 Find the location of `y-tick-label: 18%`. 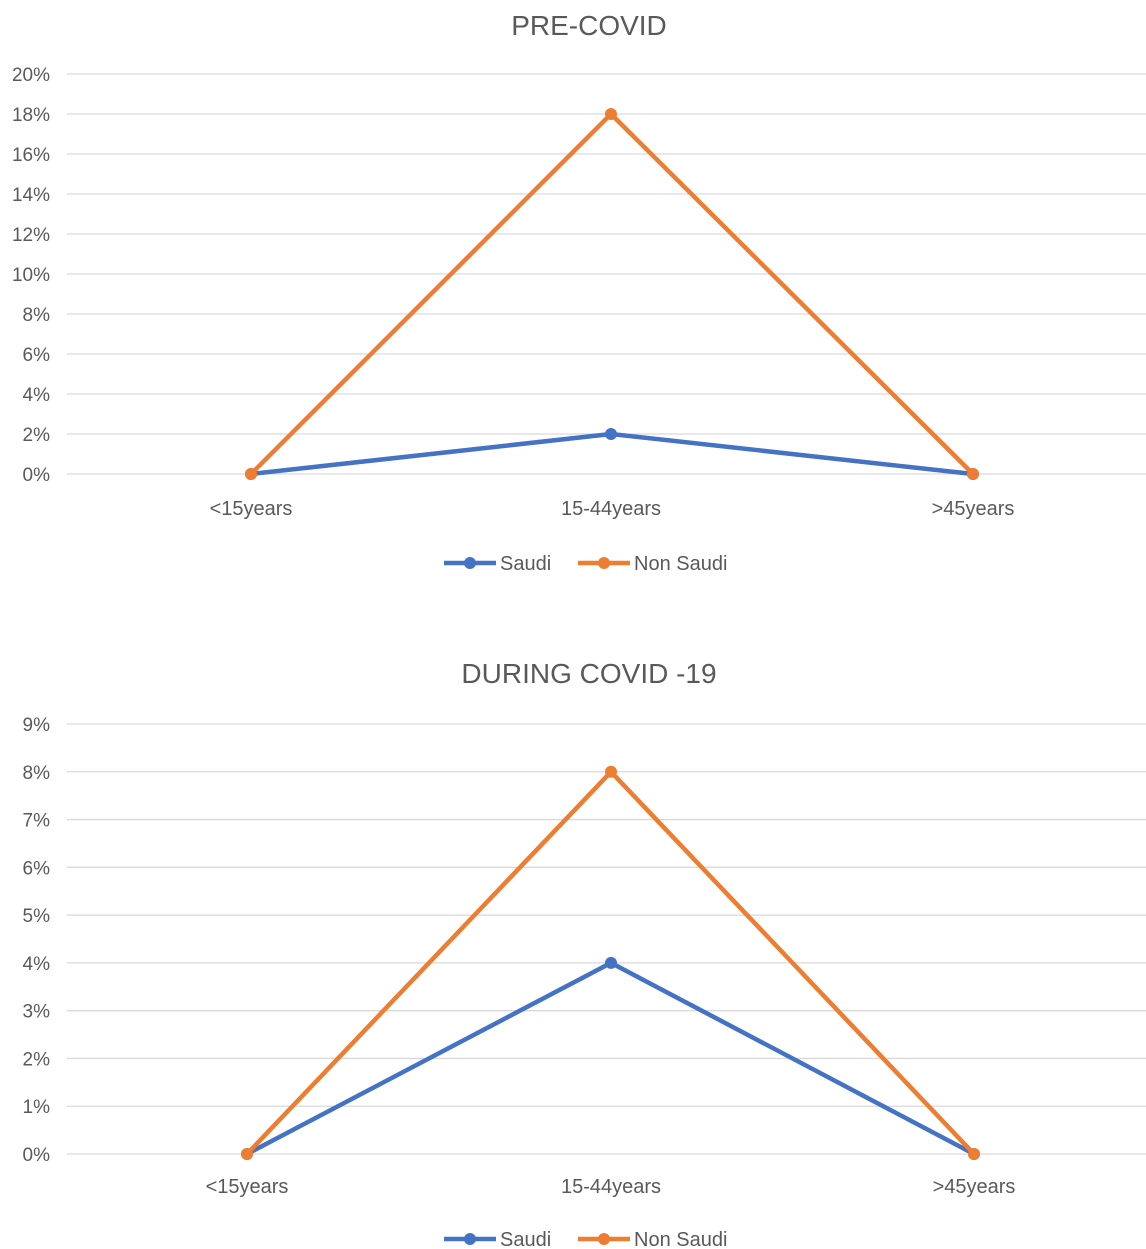

y-tick-label: 18% is located at coordinates (31, 115).